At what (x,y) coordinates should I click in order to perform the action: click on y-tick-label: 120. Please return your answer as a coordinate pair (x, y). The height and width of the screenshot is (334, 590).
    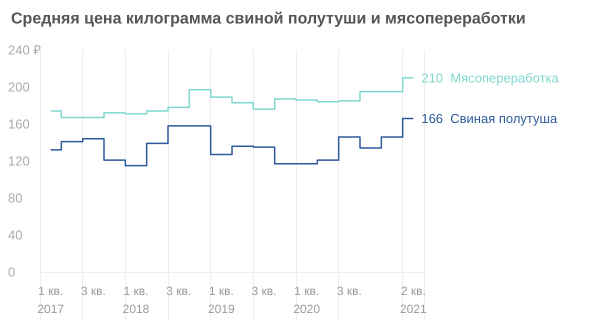
    Looking at the image, I should click on (19, 161).